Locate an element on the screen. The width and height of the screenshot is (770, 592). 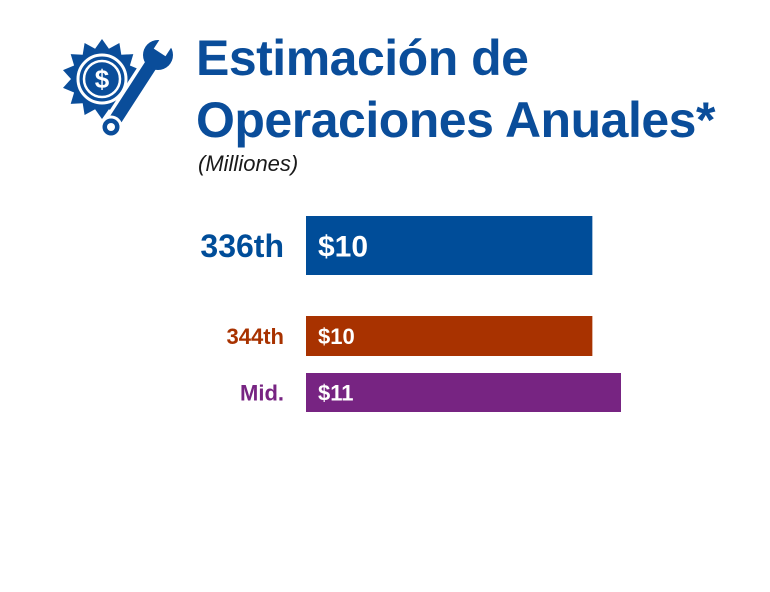
chart-title-line-1: Estimación de is located at coordinates (362, 58).